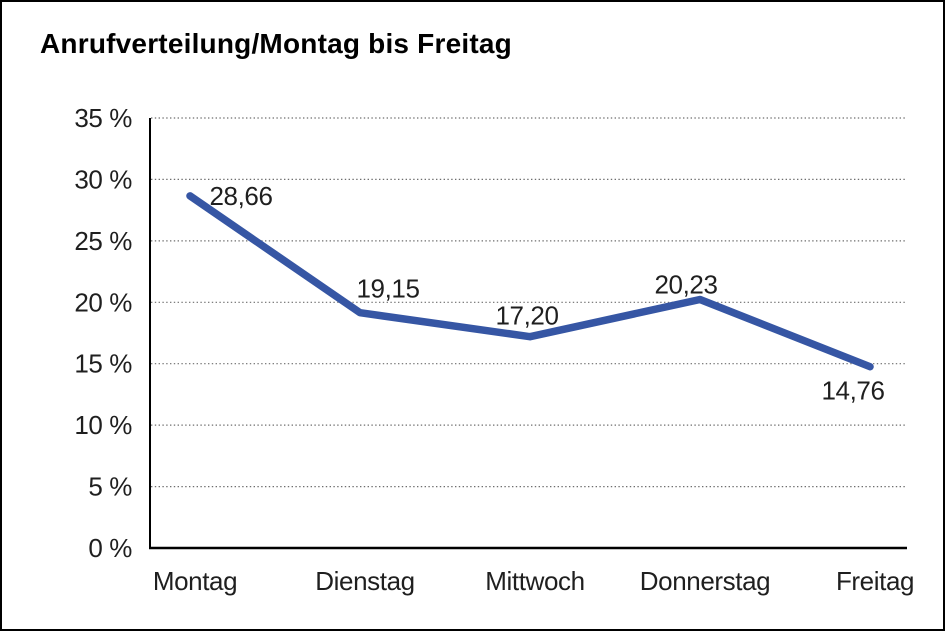  I want to click on data-point-label: 28,66, so click(240, 196).